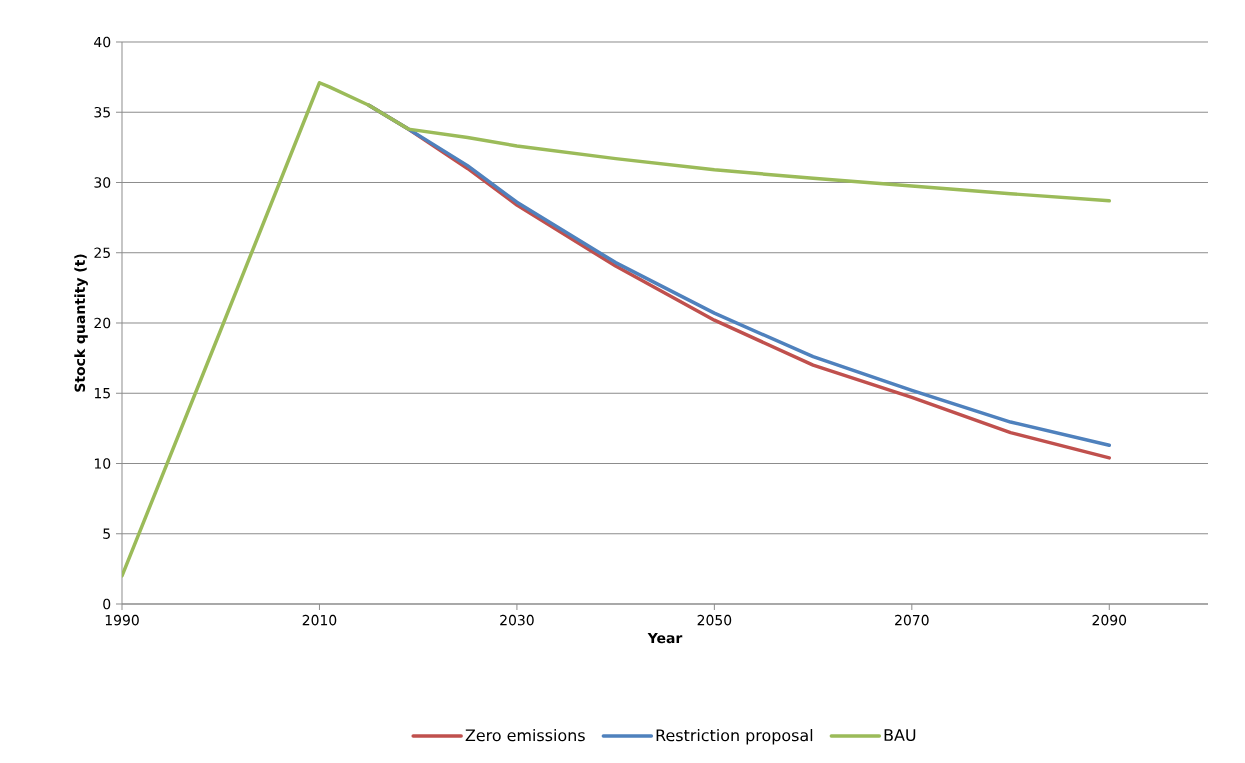 This screenshot has width=1245, height=763. What do you see at coordinates (900, 735) in the screenshot?
I see `legend-label: BAU` at bounding box center [900, 735].